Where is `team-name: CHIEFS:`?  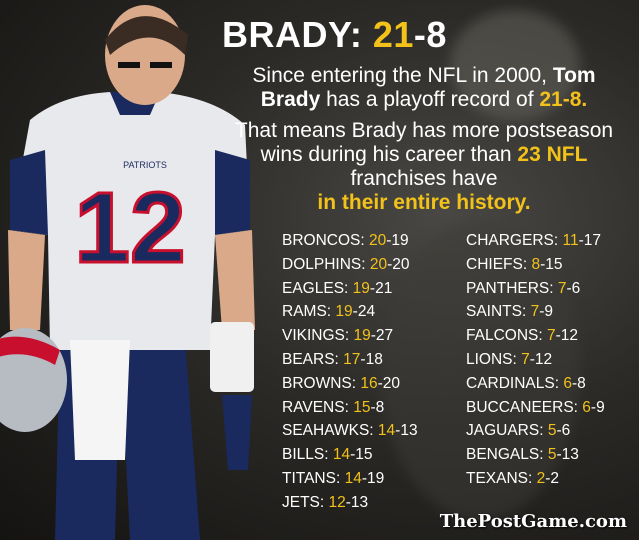 team-name: CHIEFS: is located at coordinates (499, 264).